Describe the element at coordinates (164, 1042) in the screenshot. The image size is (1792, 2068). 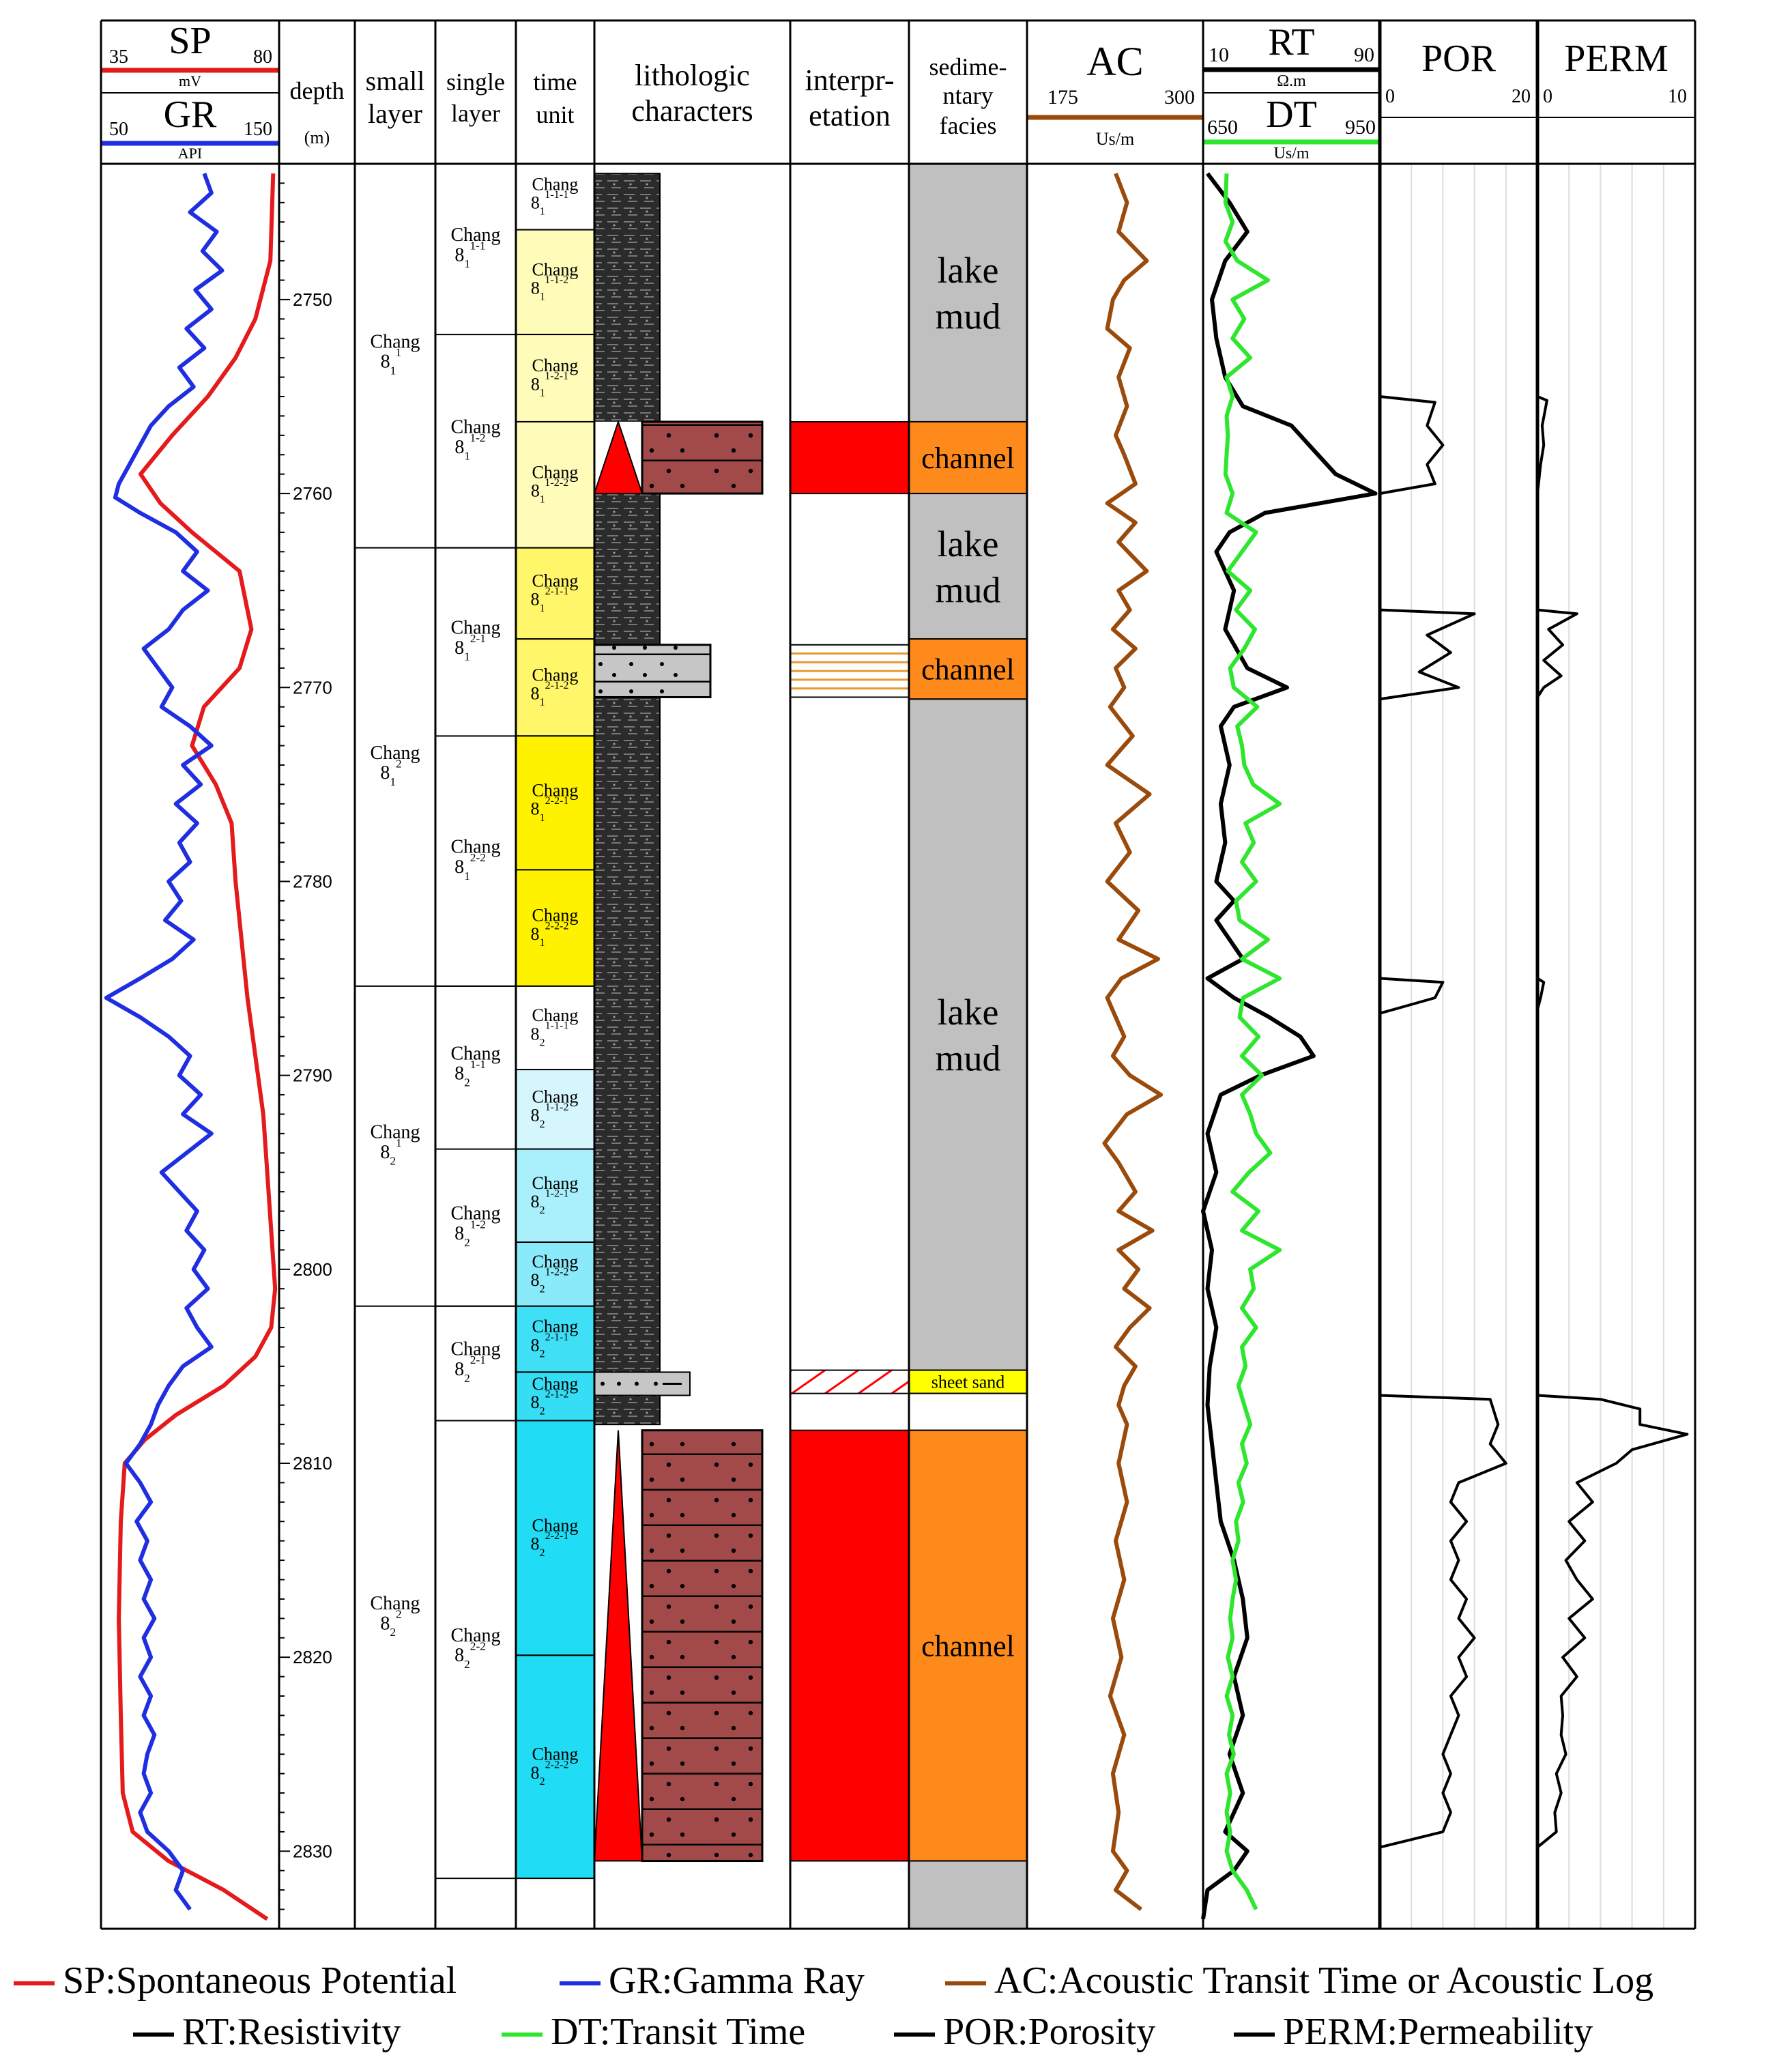
I see `gr-curve` at that location.